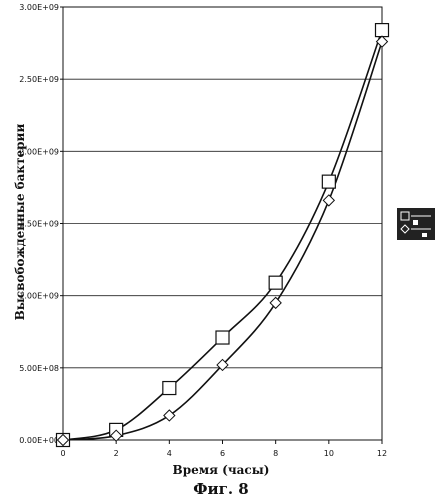 The image size is (440, 499). I want to click on x-tick-label: 6, so click(222, 453).